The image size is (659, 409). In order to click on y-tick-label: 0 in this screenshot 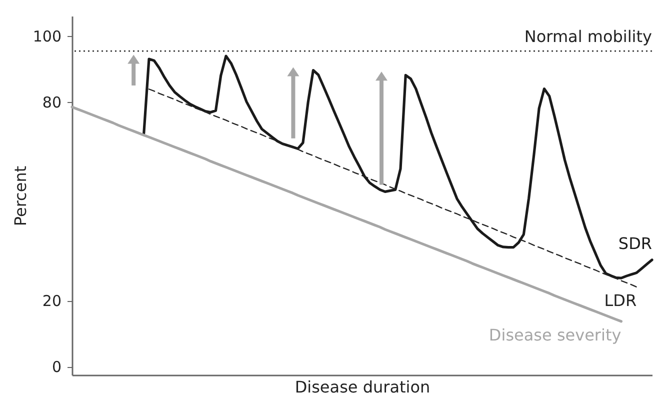, I will do `click(57, 367)`.